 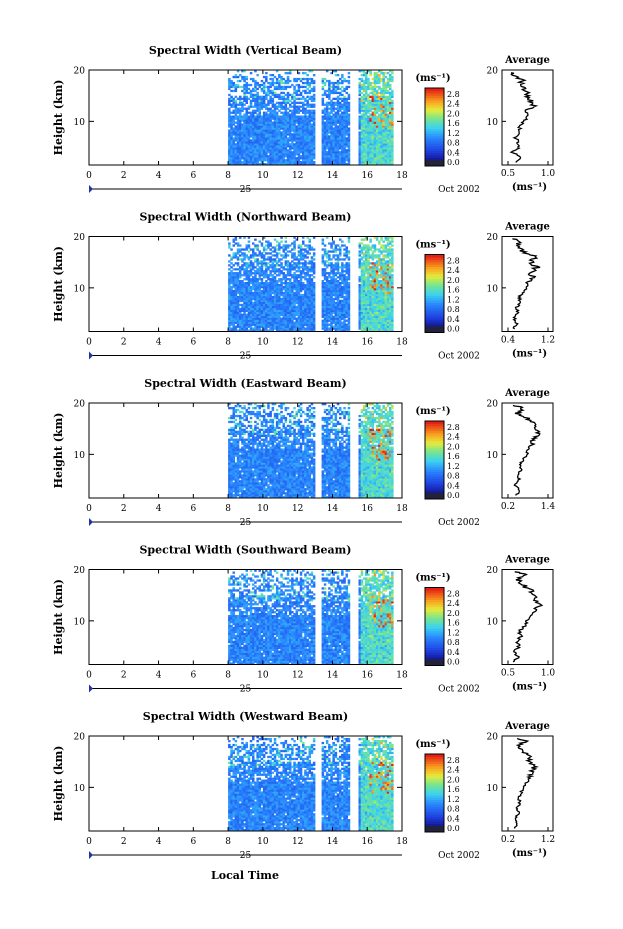 What do you see at coordinates (434, 163) in the screenshot?
I see `colorbar-segment` at bounding box center [434, 163].